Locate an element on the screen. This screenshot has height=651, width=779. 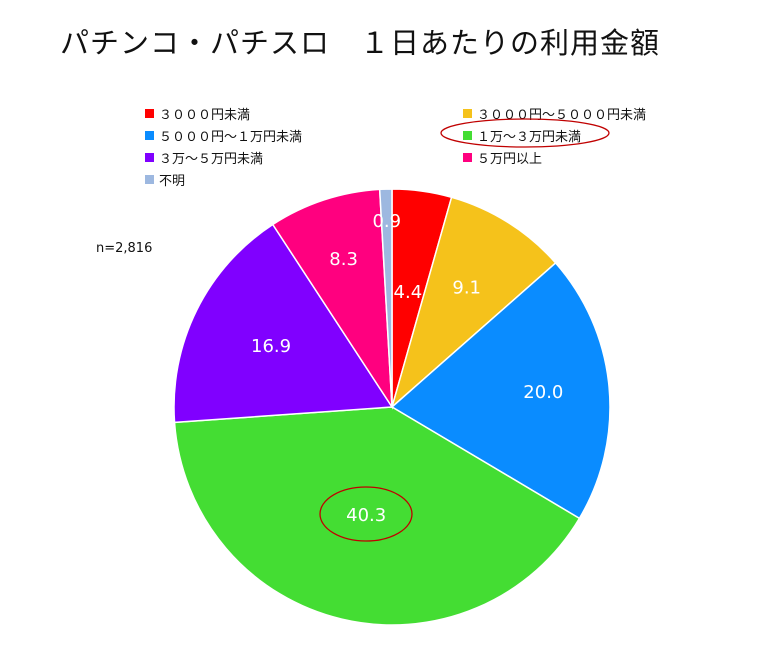
legend-item: ５０００円～１万円未満 is located at coordinates (223, 135).